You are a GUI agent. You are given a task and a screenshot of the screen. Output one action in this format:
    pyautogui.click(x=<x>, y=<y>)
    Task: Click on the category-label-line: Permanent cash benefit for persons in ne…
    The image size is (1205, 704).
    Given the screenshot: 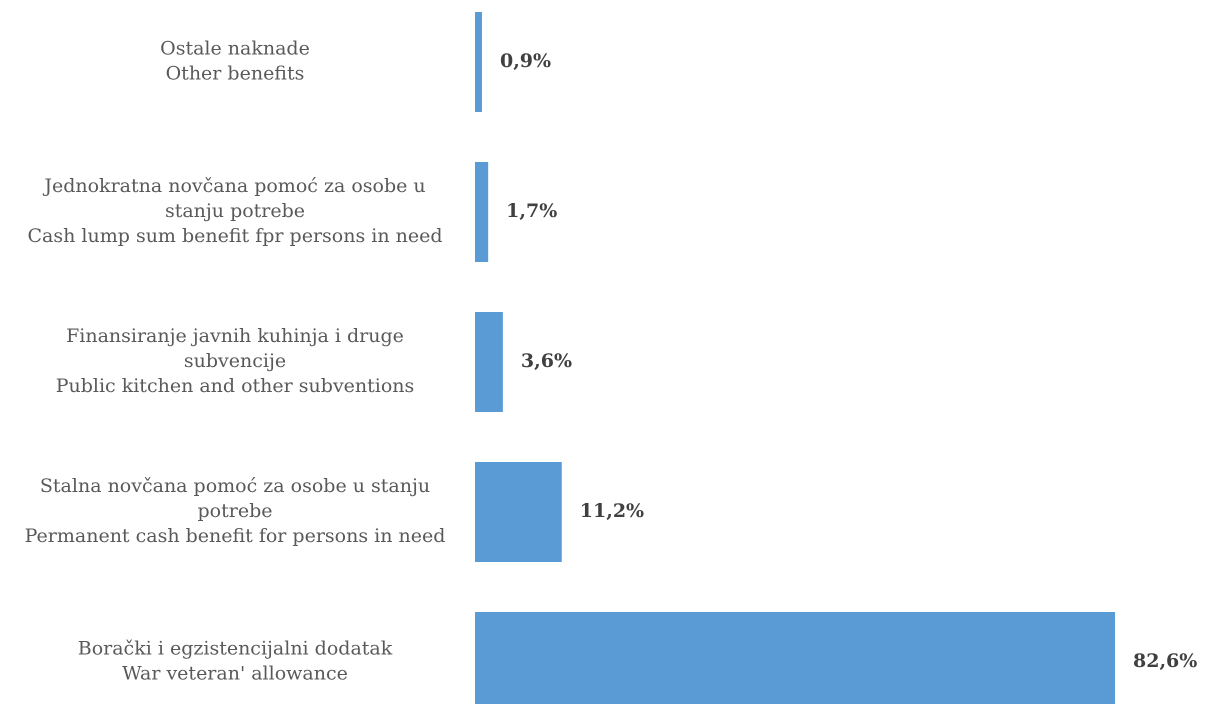 What is the action you would take?
    pyautogui.click(x=235, y=536)
    